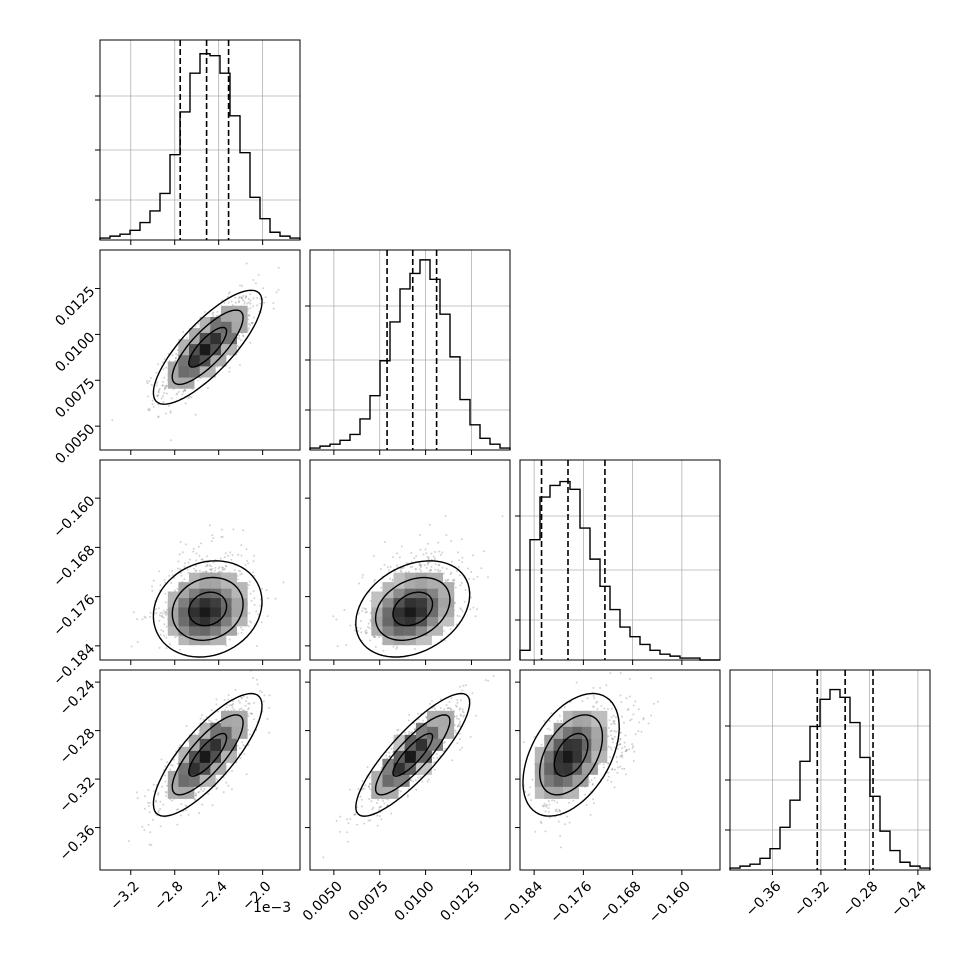 The image size is (970, 970). I want to click on y-tick-label: −0.168, so click(74, 566).